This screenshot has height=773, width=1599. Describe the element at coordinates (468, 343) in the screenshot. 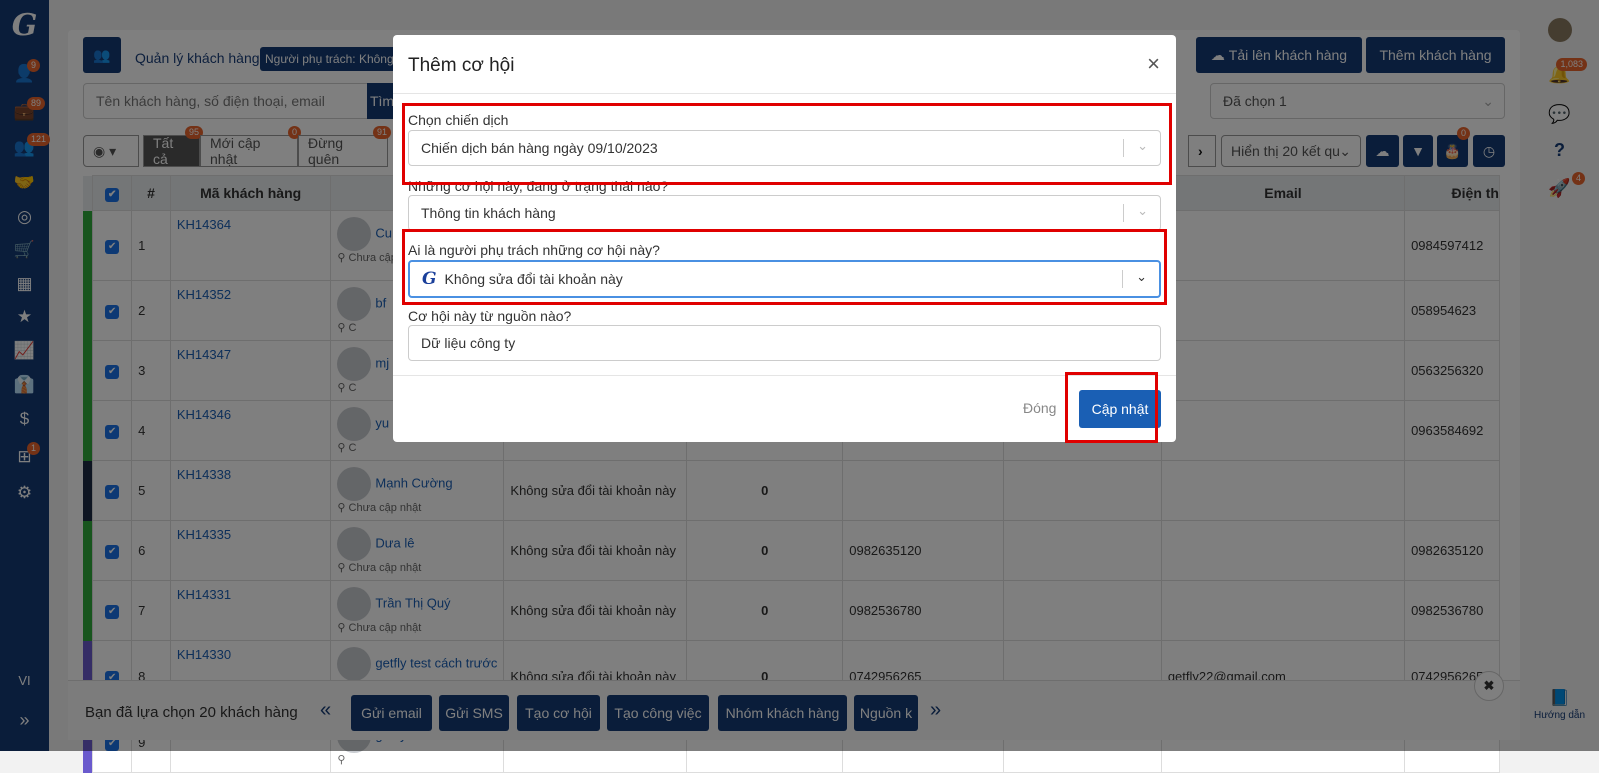

I see `source-value: Dữ liệu công ty` at that location.